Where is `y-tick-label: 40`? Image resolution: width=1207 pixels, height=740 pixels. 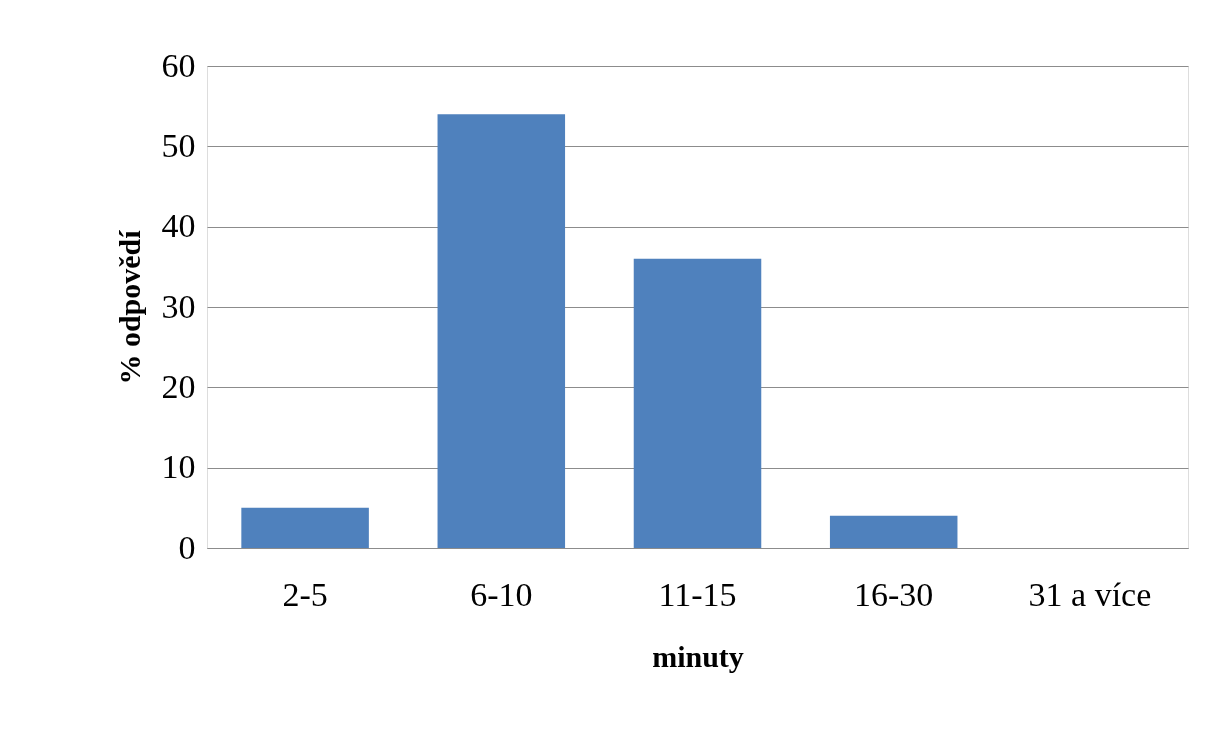
y-tick-label: 40 is located at coordinates (178, 226).